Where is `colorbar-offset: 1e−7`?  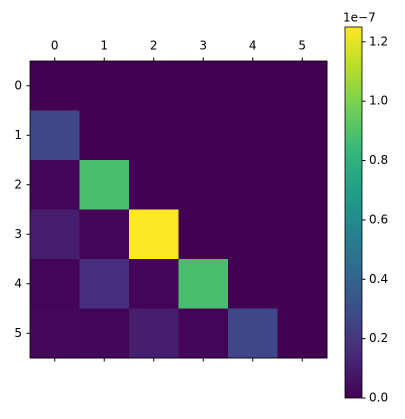
colorbar-offset: 1e−7 is located at coordinates (359, 18).